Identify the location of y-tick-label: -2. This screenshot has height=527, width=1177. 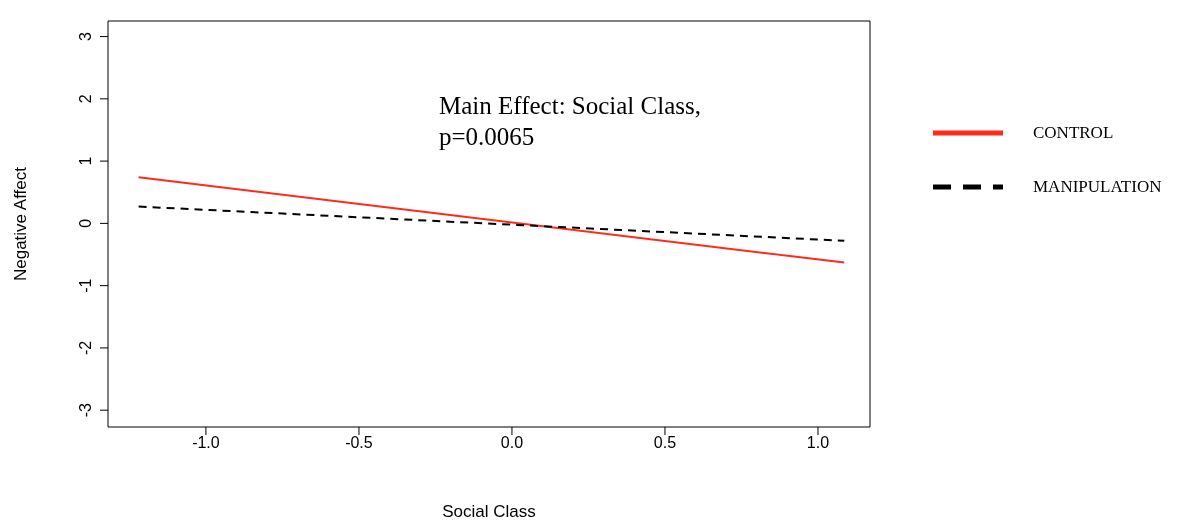
(85, 348).